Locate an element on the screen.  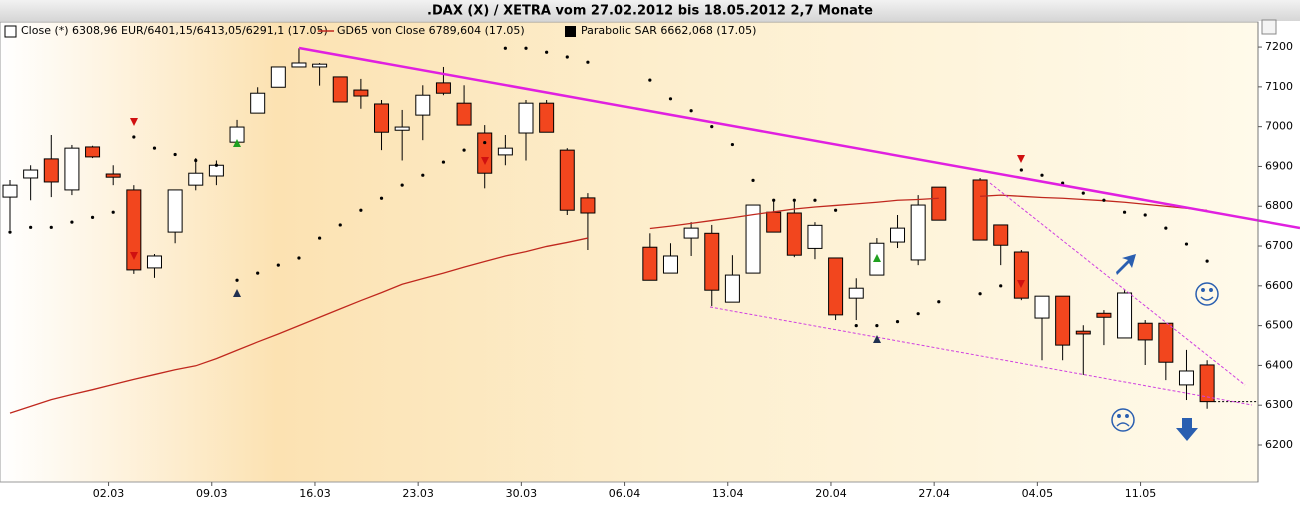
trend-line-upper is located at coordinates (1117, 284).